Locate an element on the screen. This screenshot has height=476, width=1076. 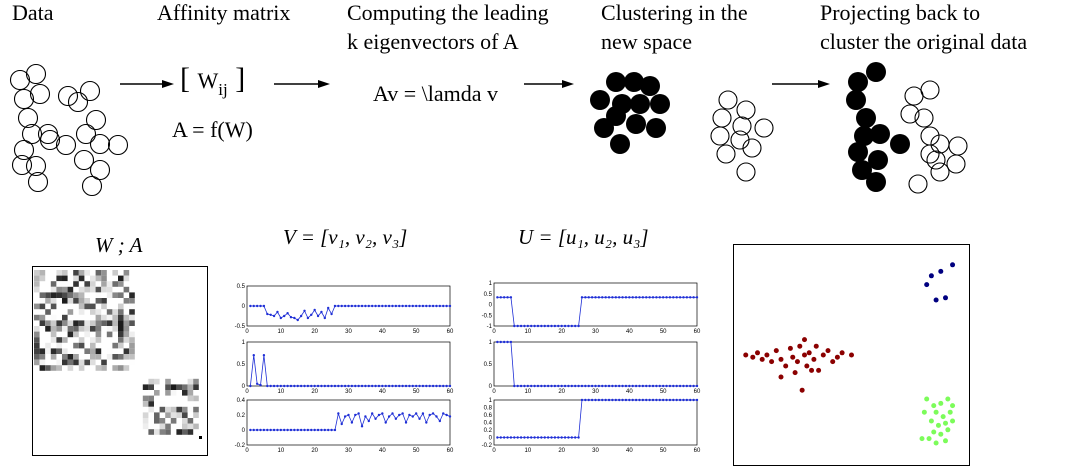
affinity-definition: A = f(W) is located at coordinates (212, 129).